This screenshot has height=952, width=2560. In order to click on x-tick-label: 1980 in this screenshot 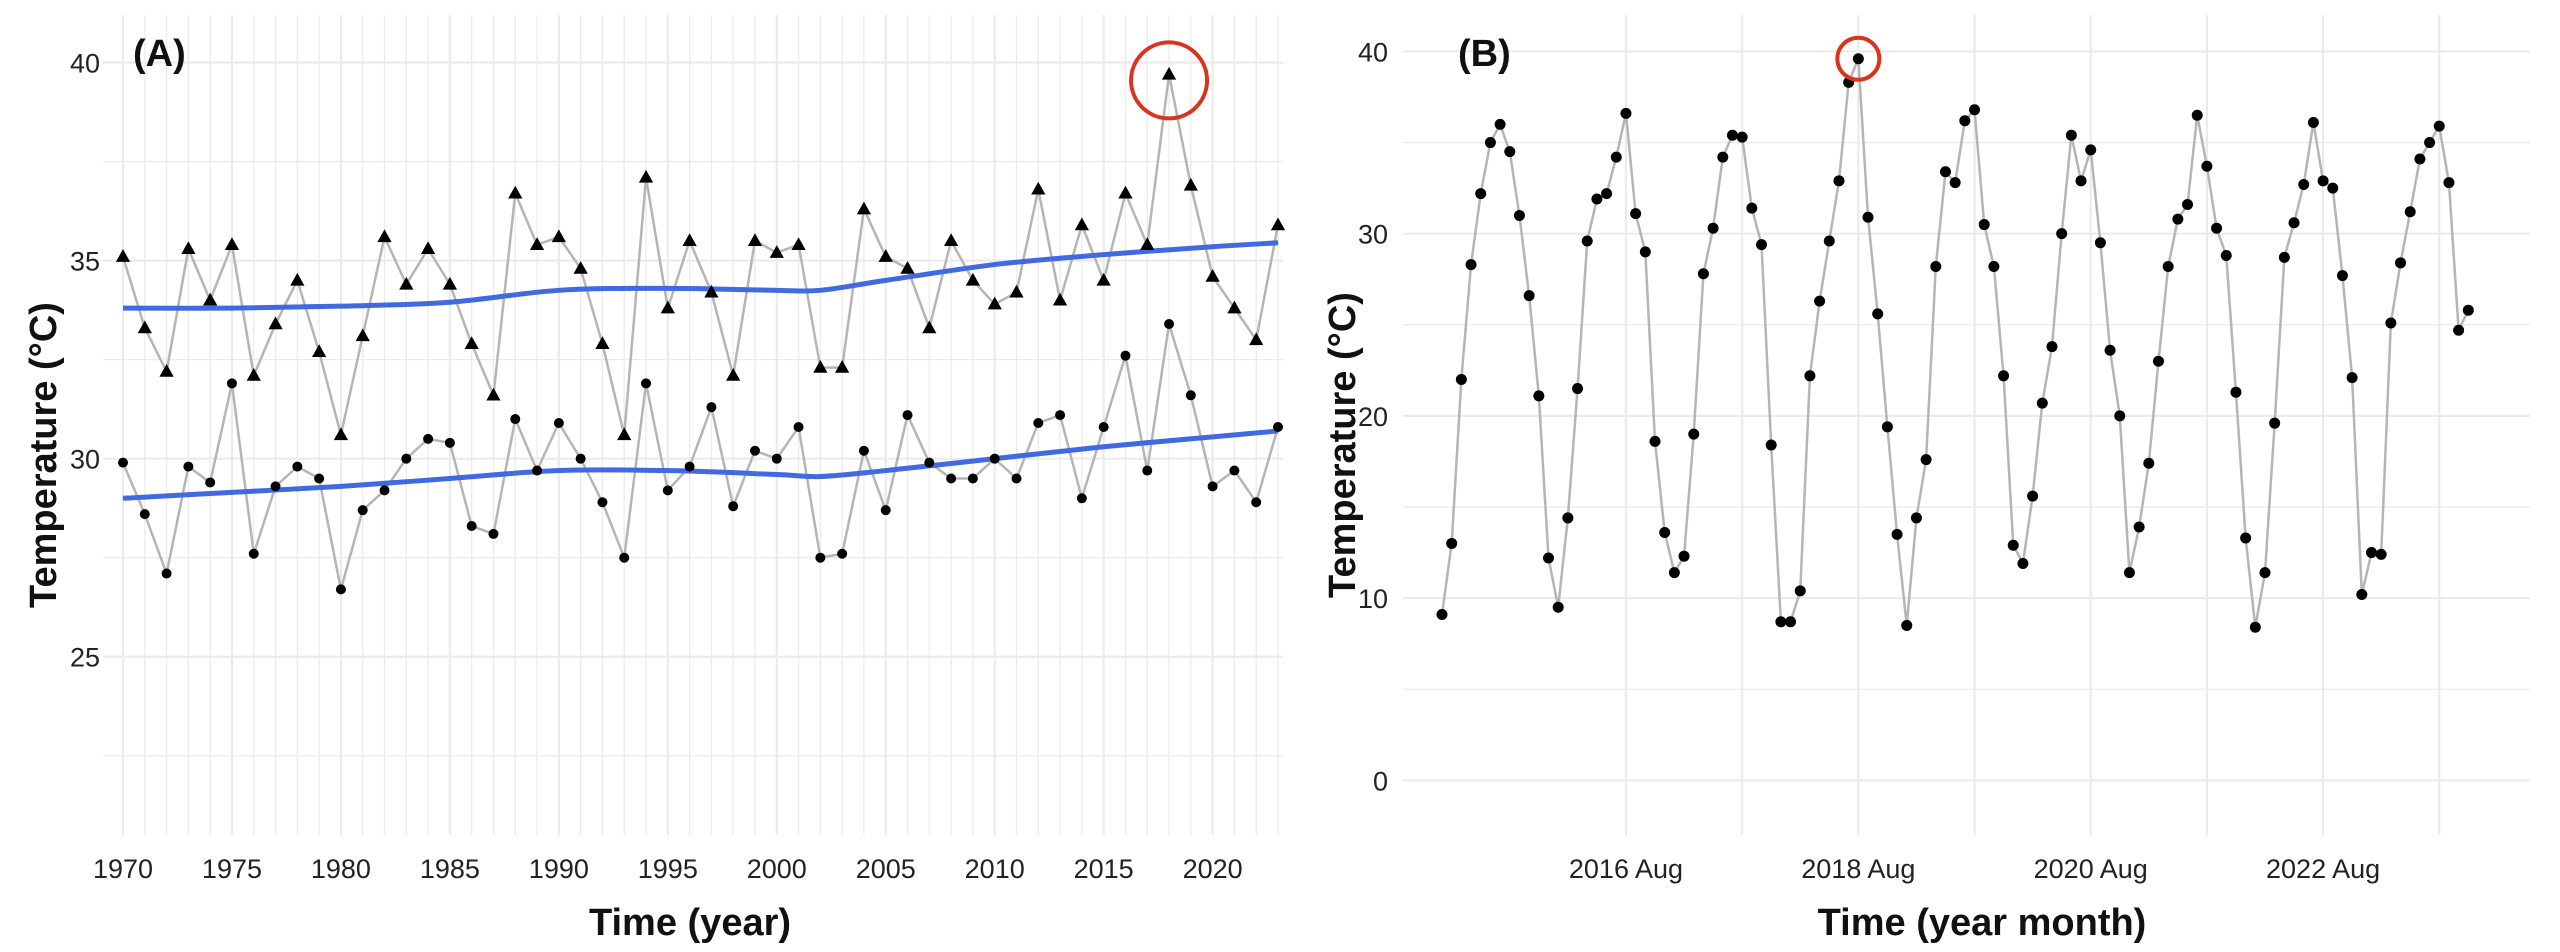, I will do `click(341, 869)`.